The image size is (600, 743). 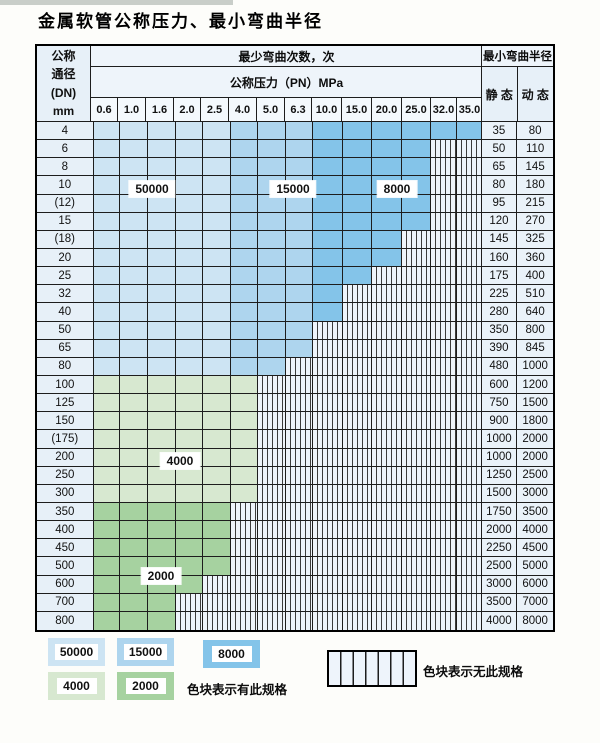 What do you see at coordinates (517, 94) in the screenshot?
I see `static-dynamic-row: 静 态 动 态` at bounding box center [517, 94].